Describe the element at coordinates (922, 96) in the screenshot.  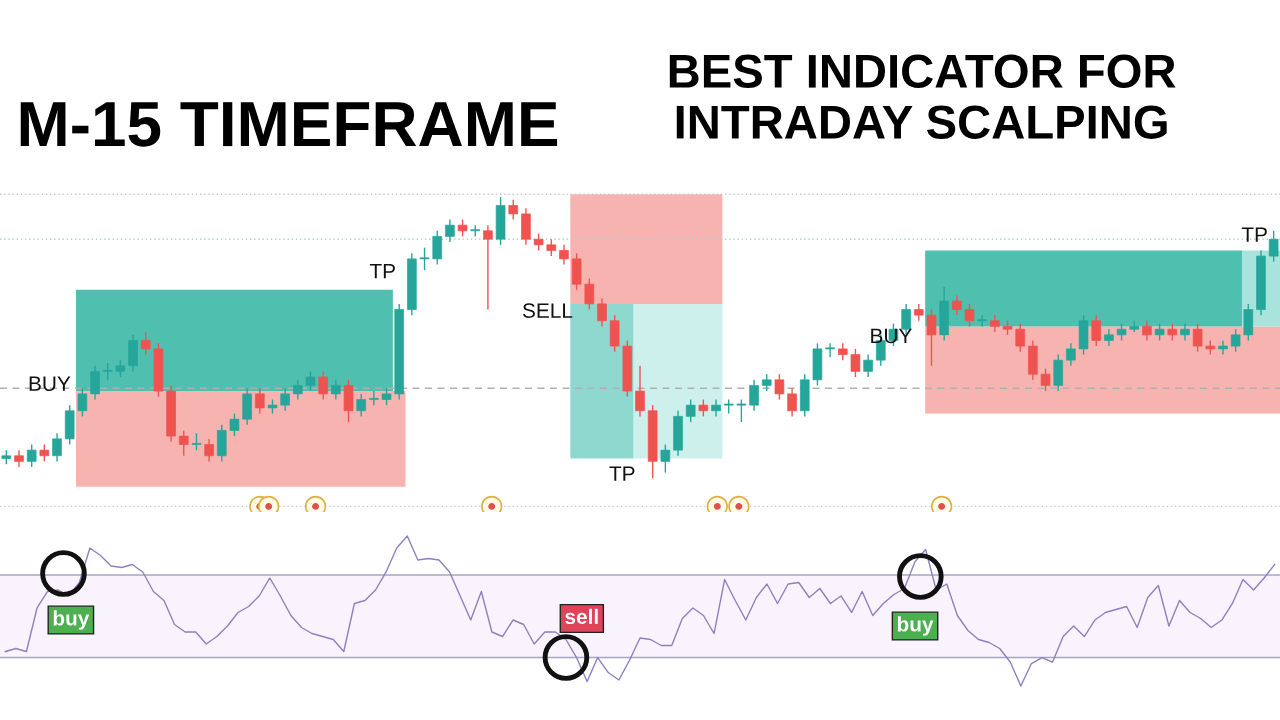
I see `chart-subtitle: BEST INDICATOR FOR INTRADAY SCALPING` at that location.